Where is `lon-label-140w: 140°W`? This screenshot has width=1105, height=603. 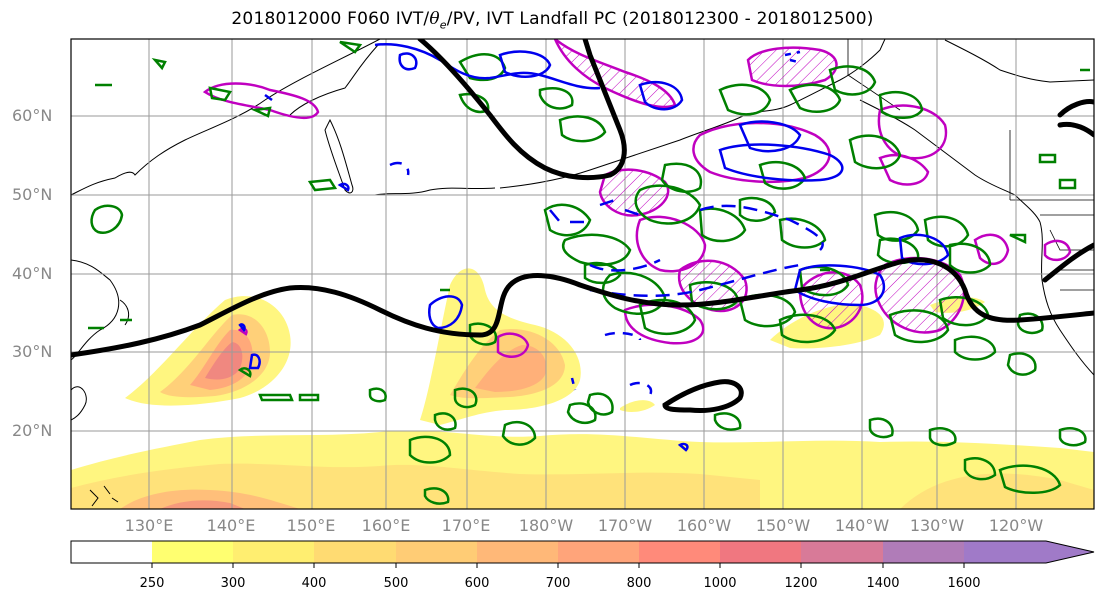 lon-label-140w: 140°W is located at coordinates (862, 525).